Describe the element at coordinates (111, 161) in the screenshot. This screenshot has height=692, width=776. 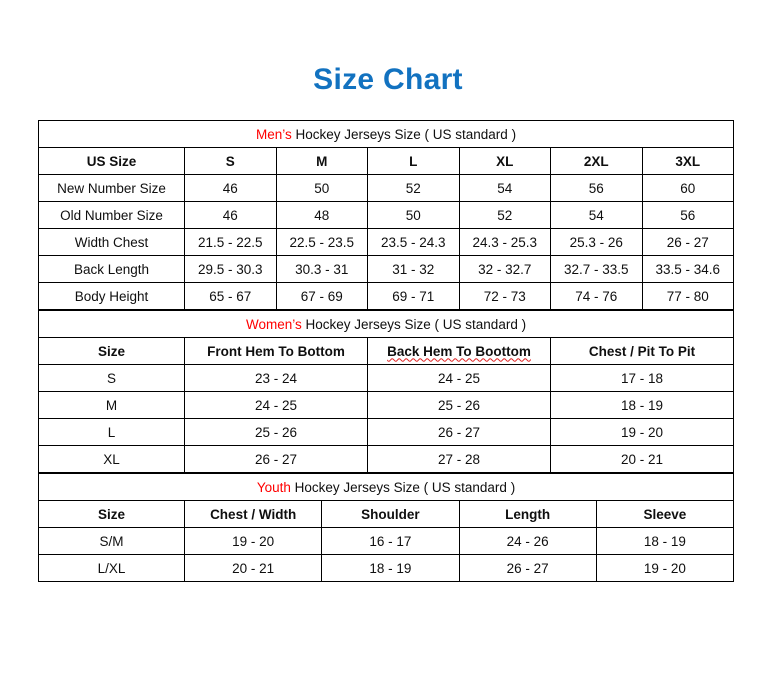
I see `mens-header-us-size: US Size` at that location.